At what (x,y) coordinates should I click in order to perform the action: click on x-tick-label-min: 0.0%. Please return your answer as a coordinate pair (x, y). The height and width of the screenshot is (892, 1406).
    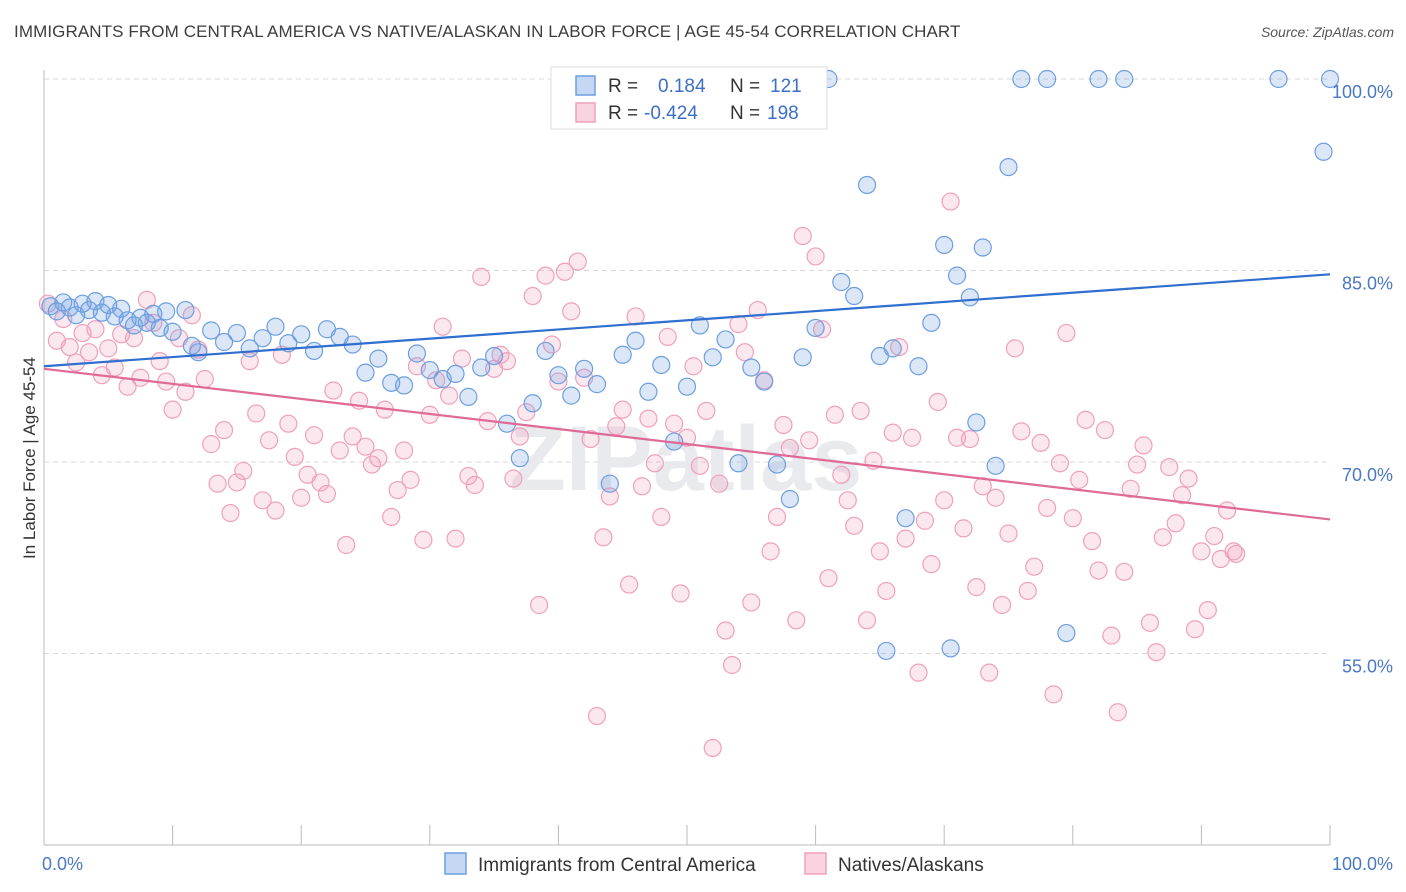
    Looking at the image, I should click on (62, 864).